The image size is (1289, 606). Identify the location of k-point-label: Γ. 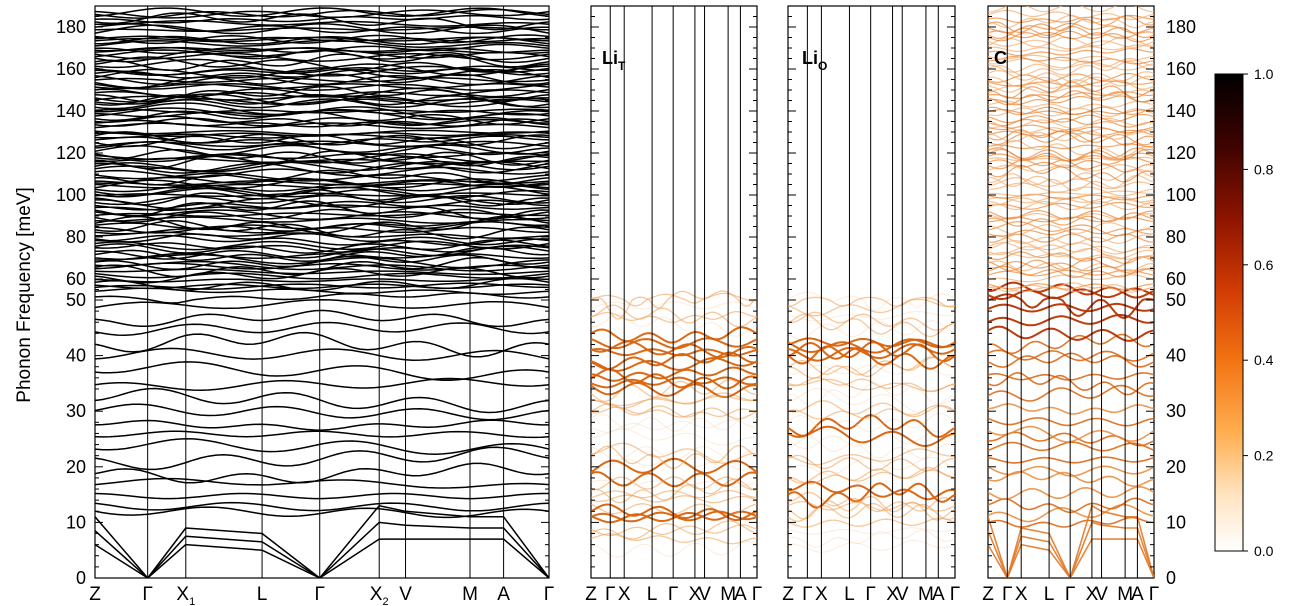
(610, 594).